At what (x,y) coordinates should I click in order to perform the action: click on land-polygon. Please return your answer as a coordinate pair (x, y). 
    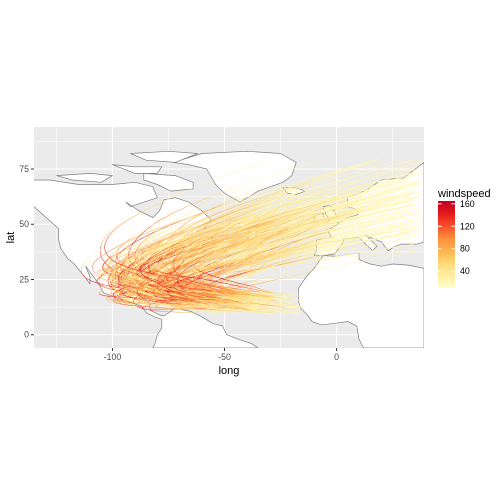
    Looking at the image, I should click on (234, 176).